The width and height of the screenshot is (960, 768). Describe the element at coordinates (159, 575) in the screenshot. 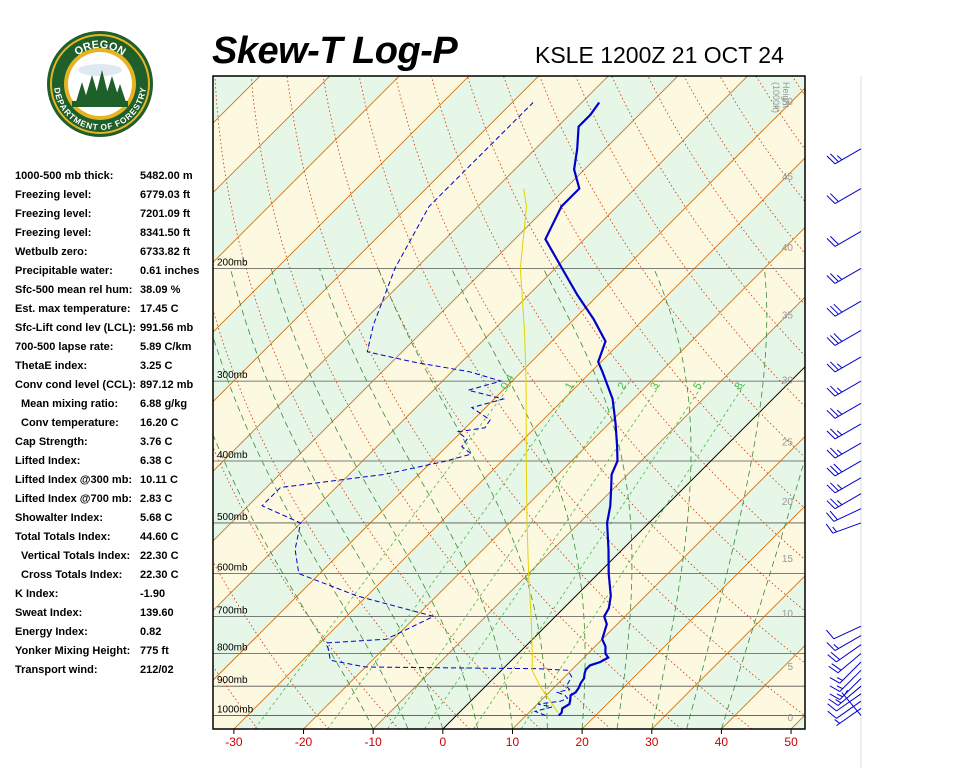

I see `index-value: 22.30 C` at that location.